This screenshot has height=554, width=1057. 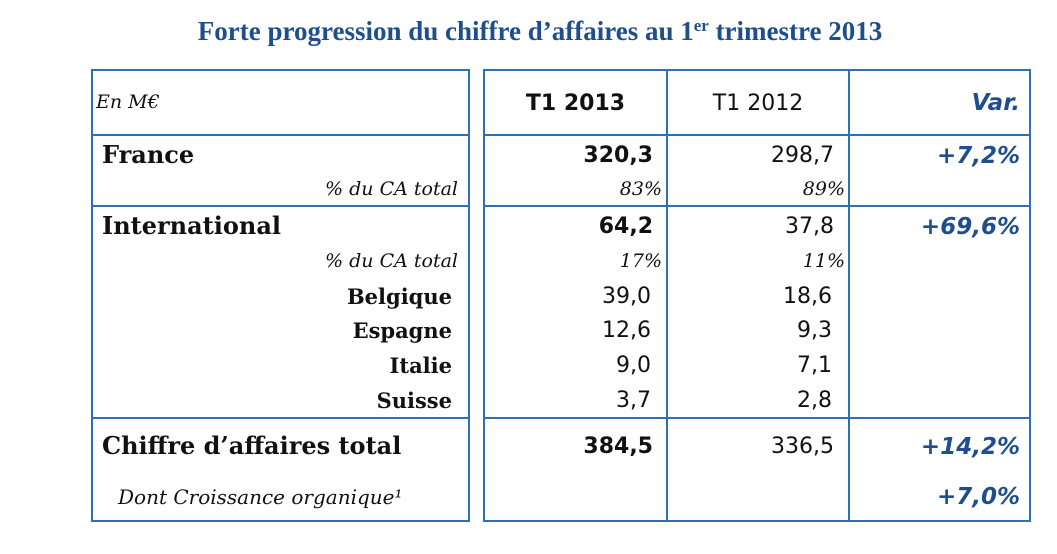 What do you see at coordinates (252, 445) in the screenshot?
I see `row-label-total: Chiffre d’affaires total` at bounding box center [252, 445].